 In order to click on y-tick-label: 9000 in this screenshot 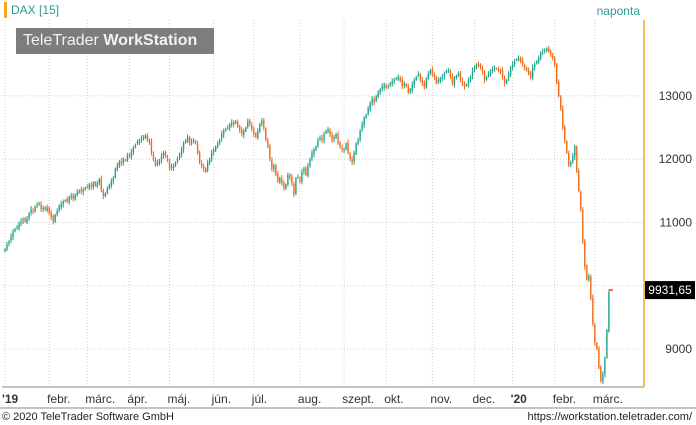, I will do `click(678, 349)`.